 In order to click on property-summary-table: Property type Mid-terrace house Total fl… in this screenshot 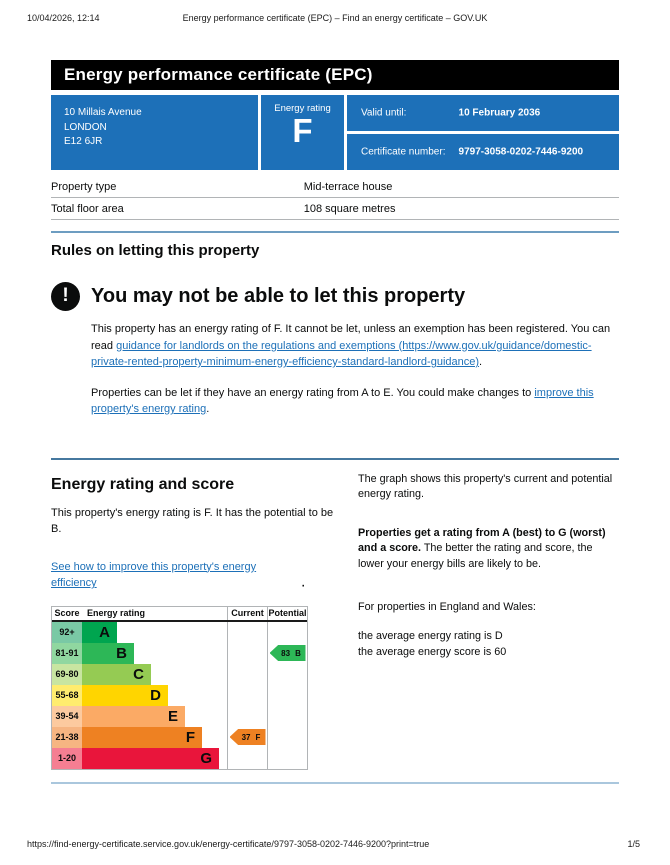, I will do `click(335, 198)`.